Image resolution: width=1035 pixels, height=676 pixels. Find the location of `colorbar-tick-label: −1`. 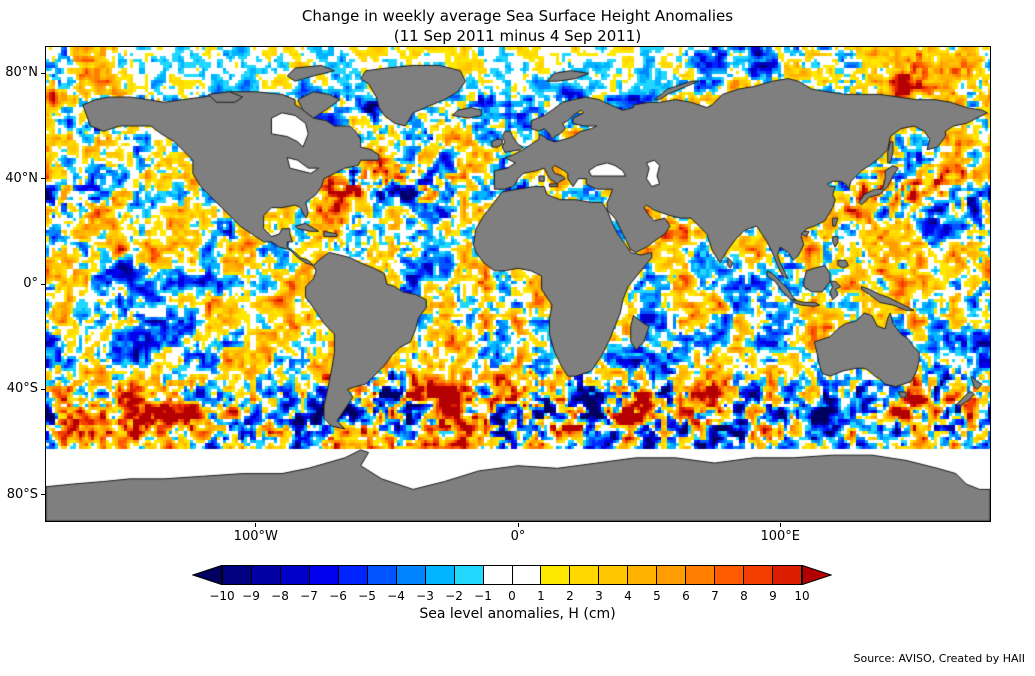

colorbar-tick-label: −1 is located at coordinates (483, 596).